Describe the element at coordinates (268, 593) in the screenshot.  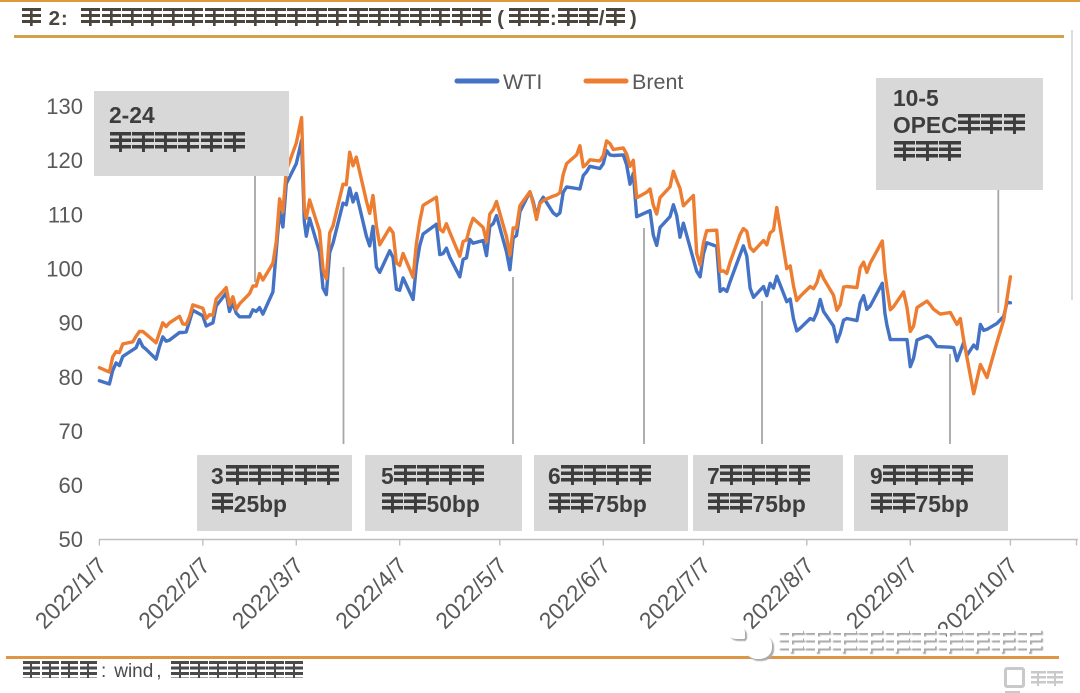
I see `svg-text: 2022/3/7` at that location.